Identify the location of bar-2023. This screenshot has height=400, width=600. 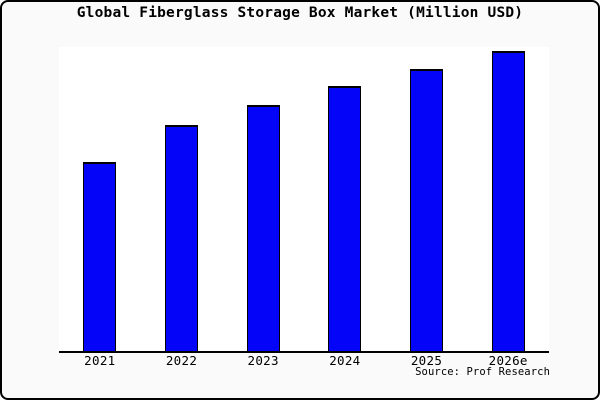
(263, 228).